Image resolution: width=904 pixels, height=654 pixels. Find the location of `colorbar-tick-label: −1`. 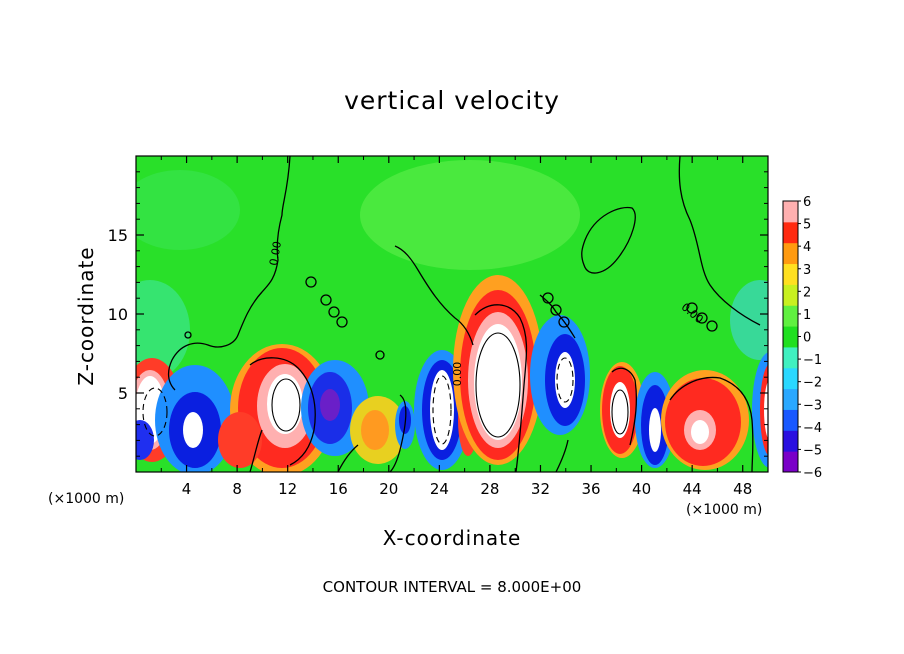

colorbar-tick-label: −1 is located at coordinates (812, 360).